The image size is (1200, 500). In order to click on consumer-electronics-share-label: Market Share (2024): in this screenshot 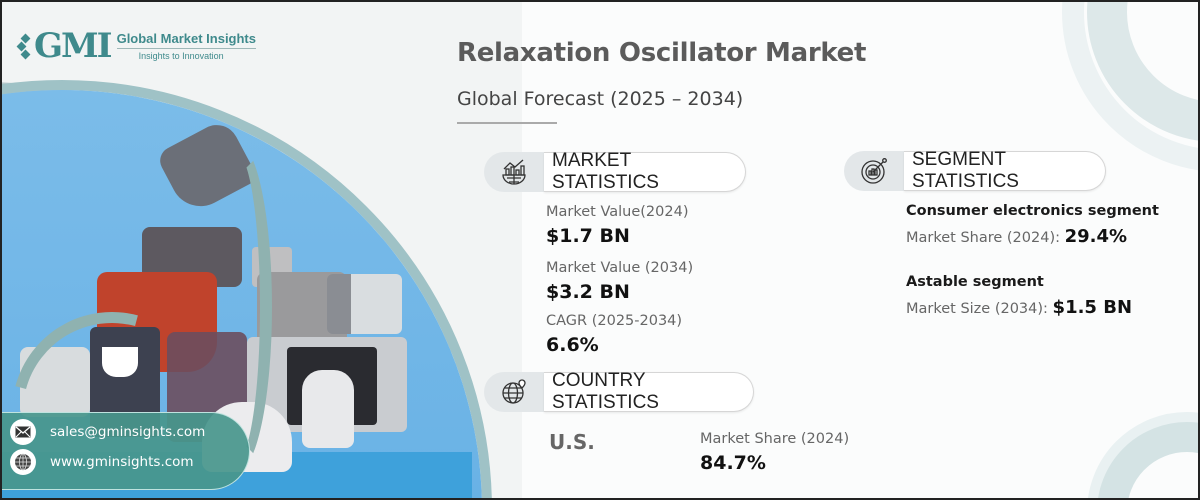, I will do `click(983, 238)`.